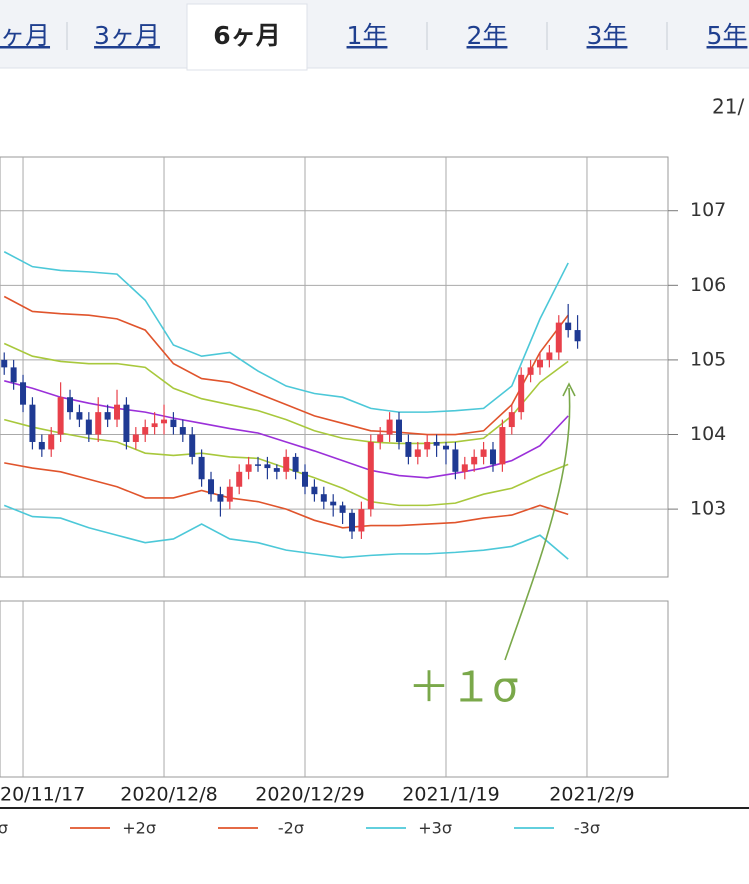  I want to click on y-tick-label: 106, so click(708, 285).